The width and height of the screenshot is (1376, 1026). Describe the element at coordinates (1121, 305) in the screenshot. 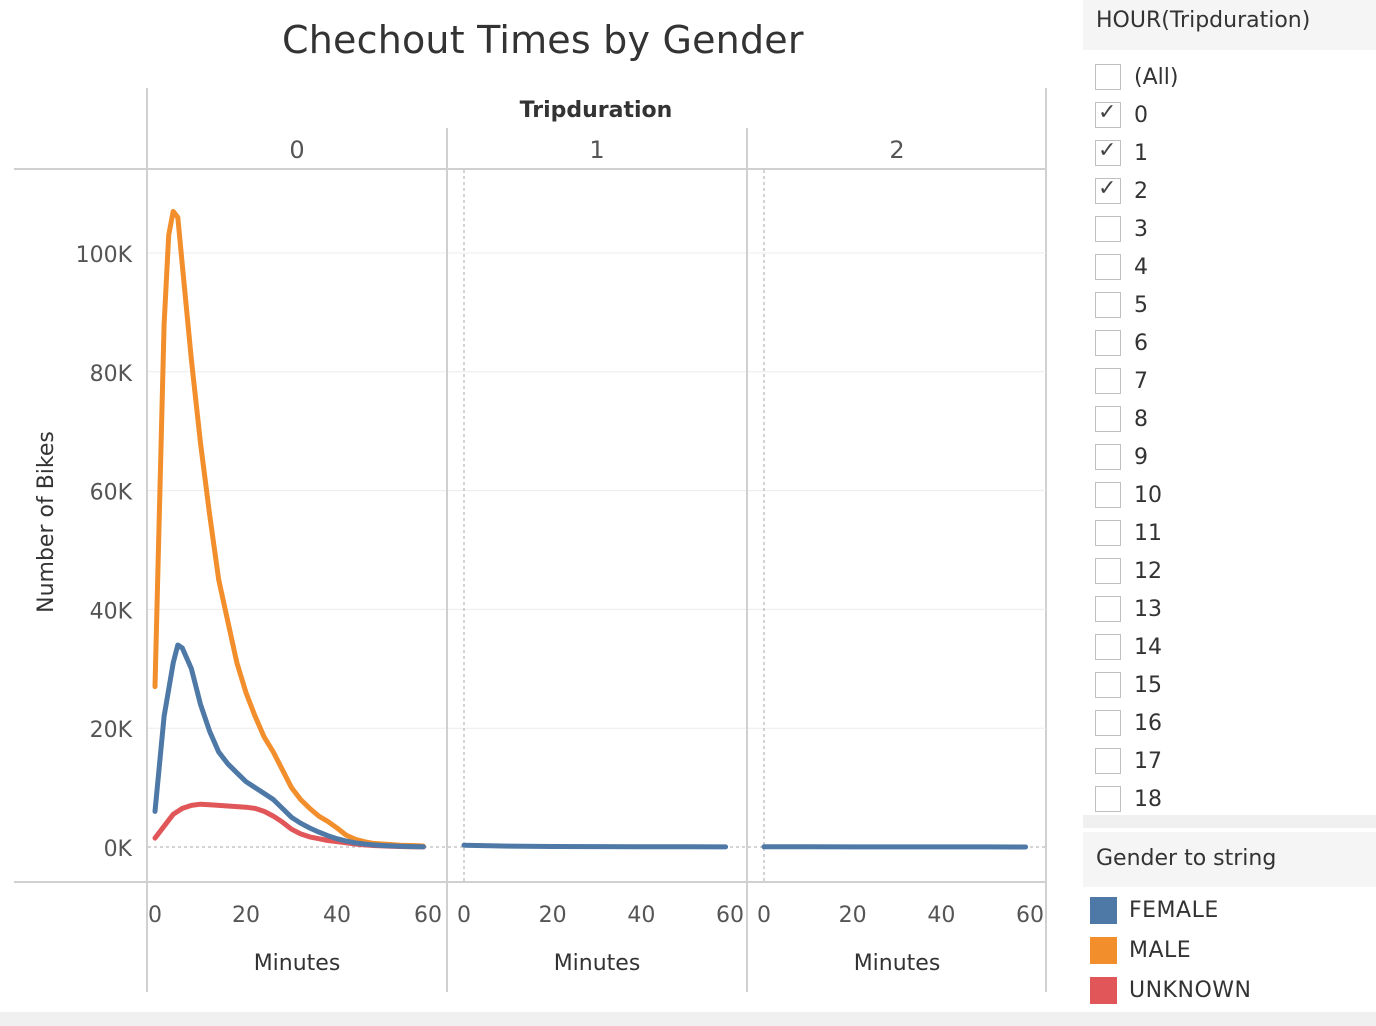

I see `filter-item-5: 5` at that location.